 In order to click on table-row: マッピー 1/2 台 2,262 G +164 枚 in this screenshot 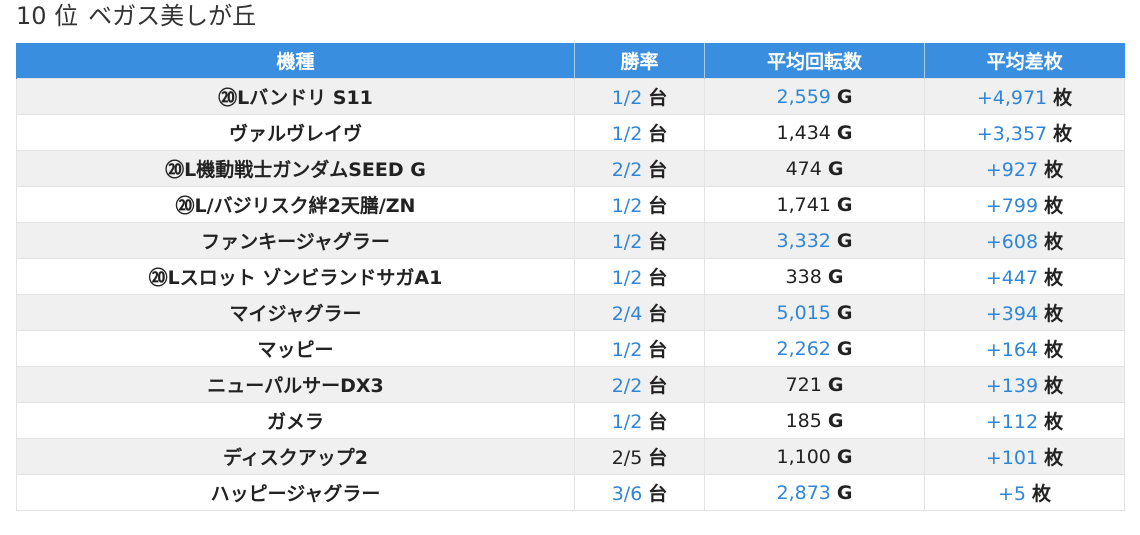, I will do `click(570, 348)`.